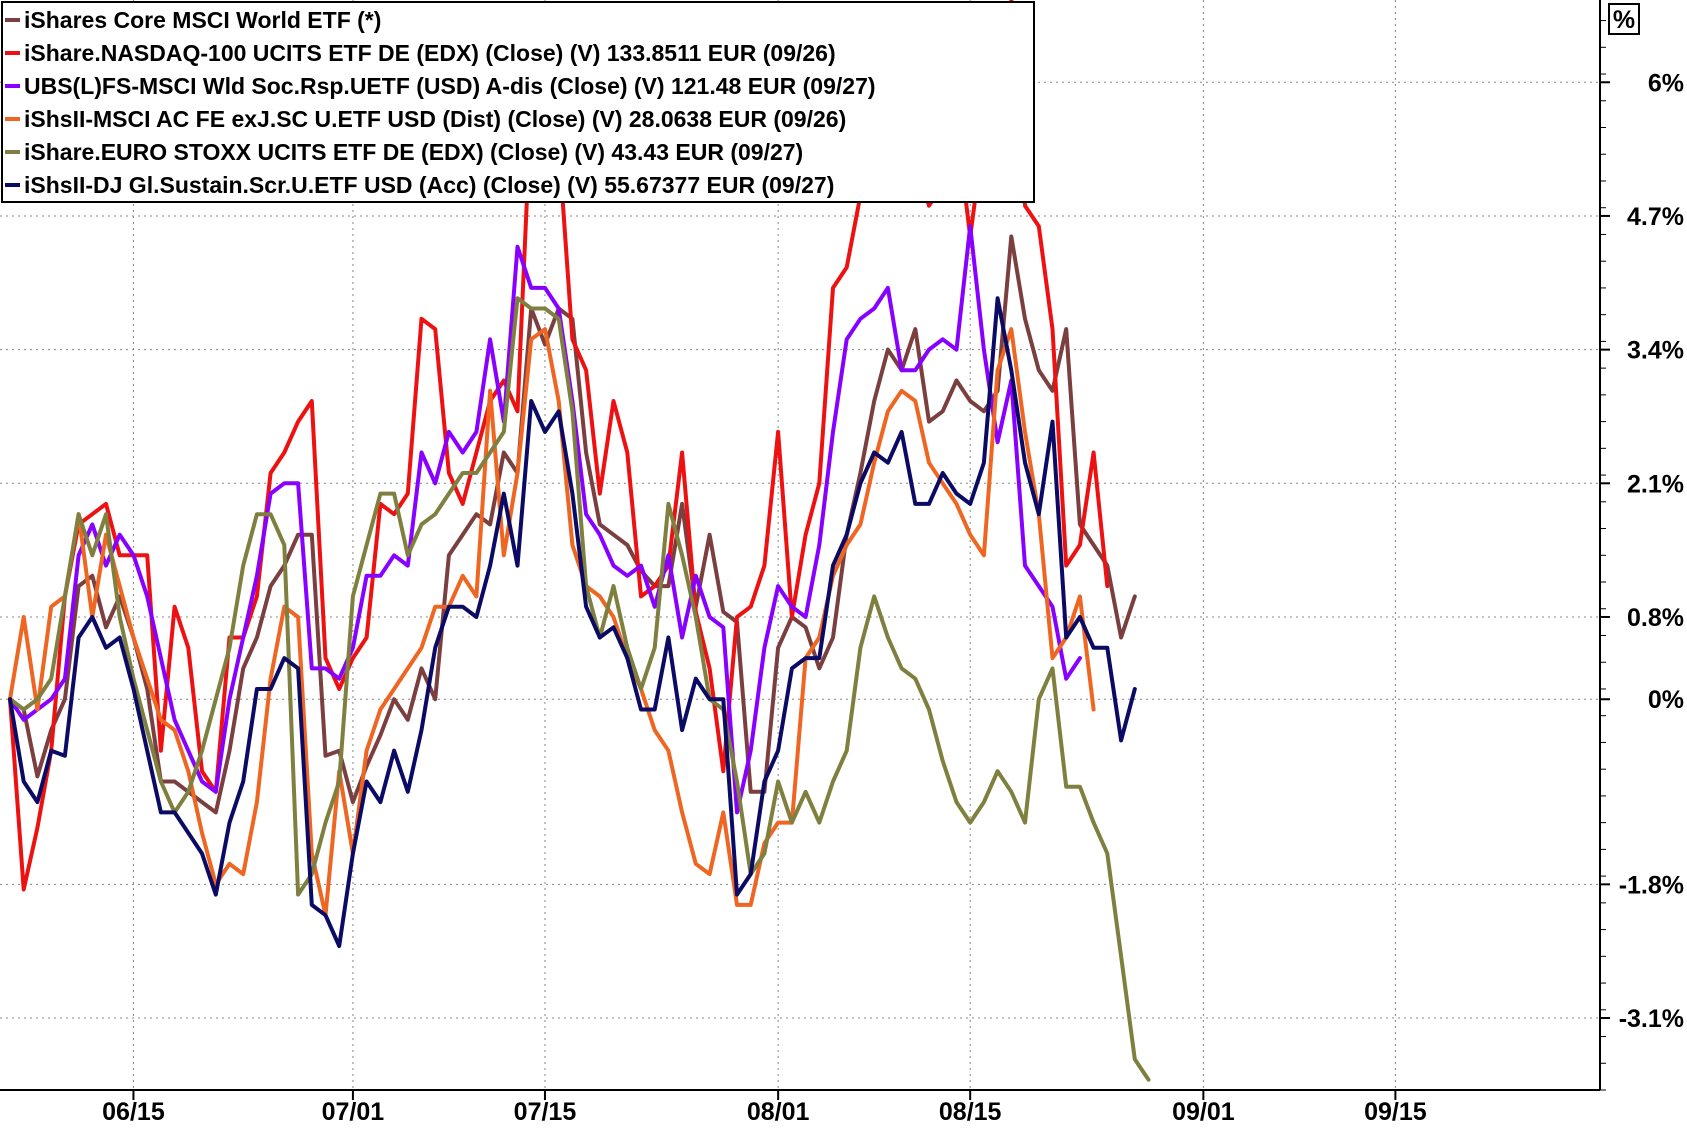  What do you see at coordinates (1651, 885) in the screenshot?
I see `y-tick-label: -1.8%` at bounding box center [1651, 885].